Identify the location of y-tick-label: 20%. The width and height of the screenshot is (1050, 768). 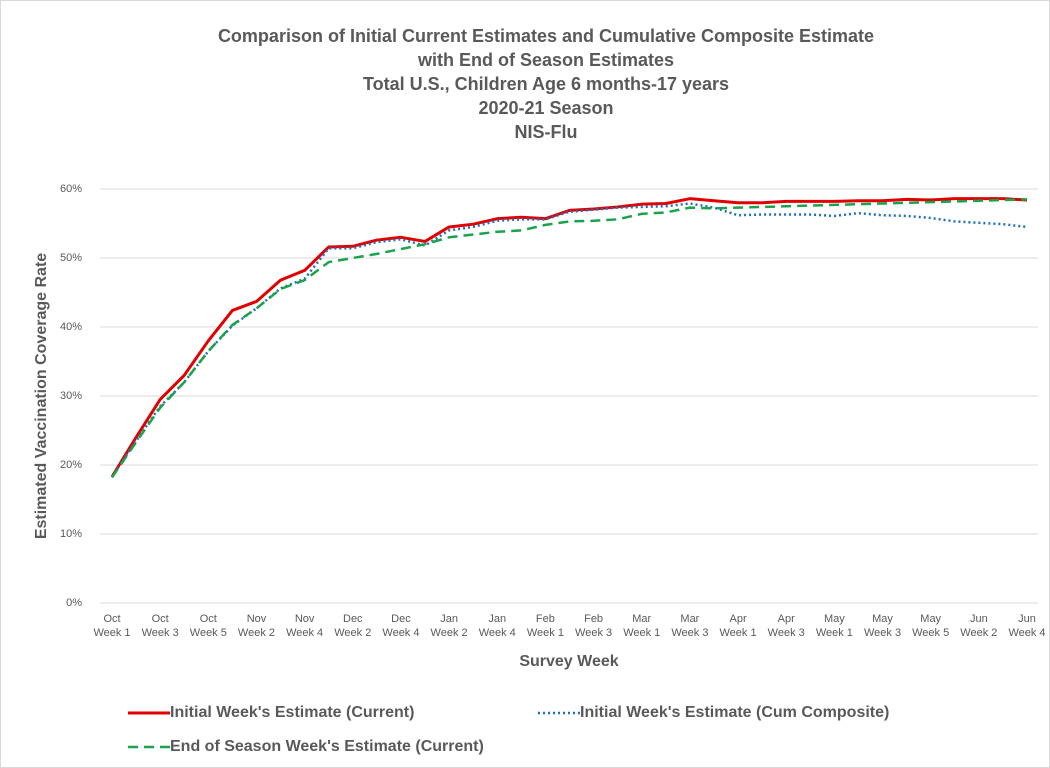
(71, 465).